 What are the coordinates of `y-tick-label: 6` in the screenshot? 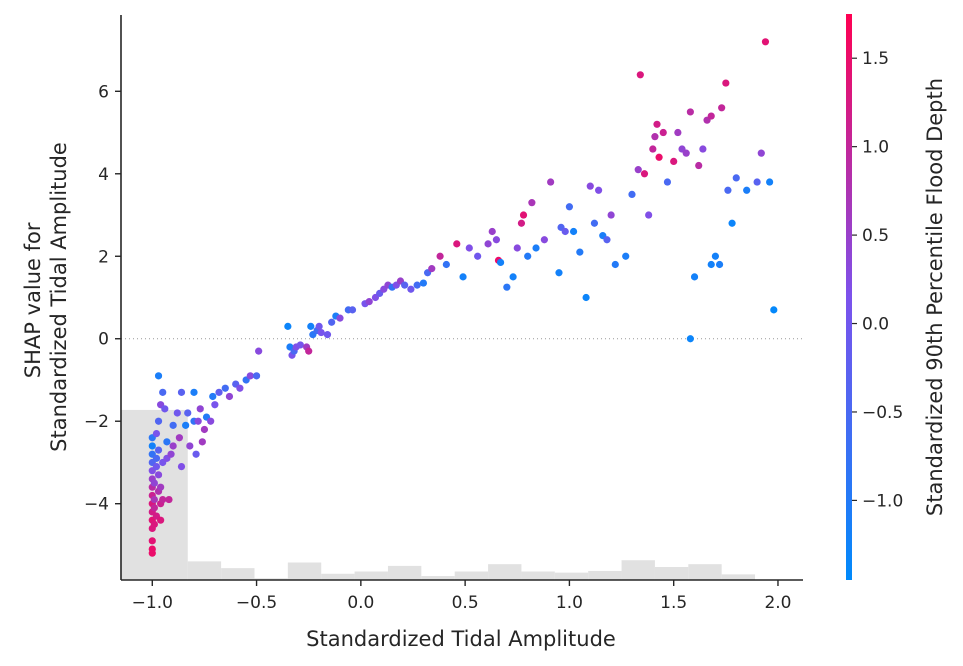 It's located at (103, 92).